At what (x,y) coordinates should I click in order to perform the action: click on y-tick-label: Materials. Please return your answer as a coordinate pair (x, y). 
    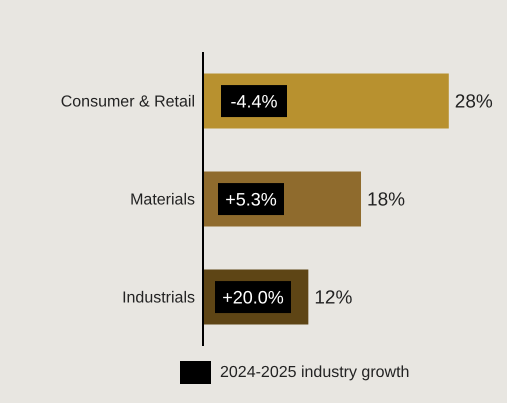
    Looking at the image, I should click on (162, 200).